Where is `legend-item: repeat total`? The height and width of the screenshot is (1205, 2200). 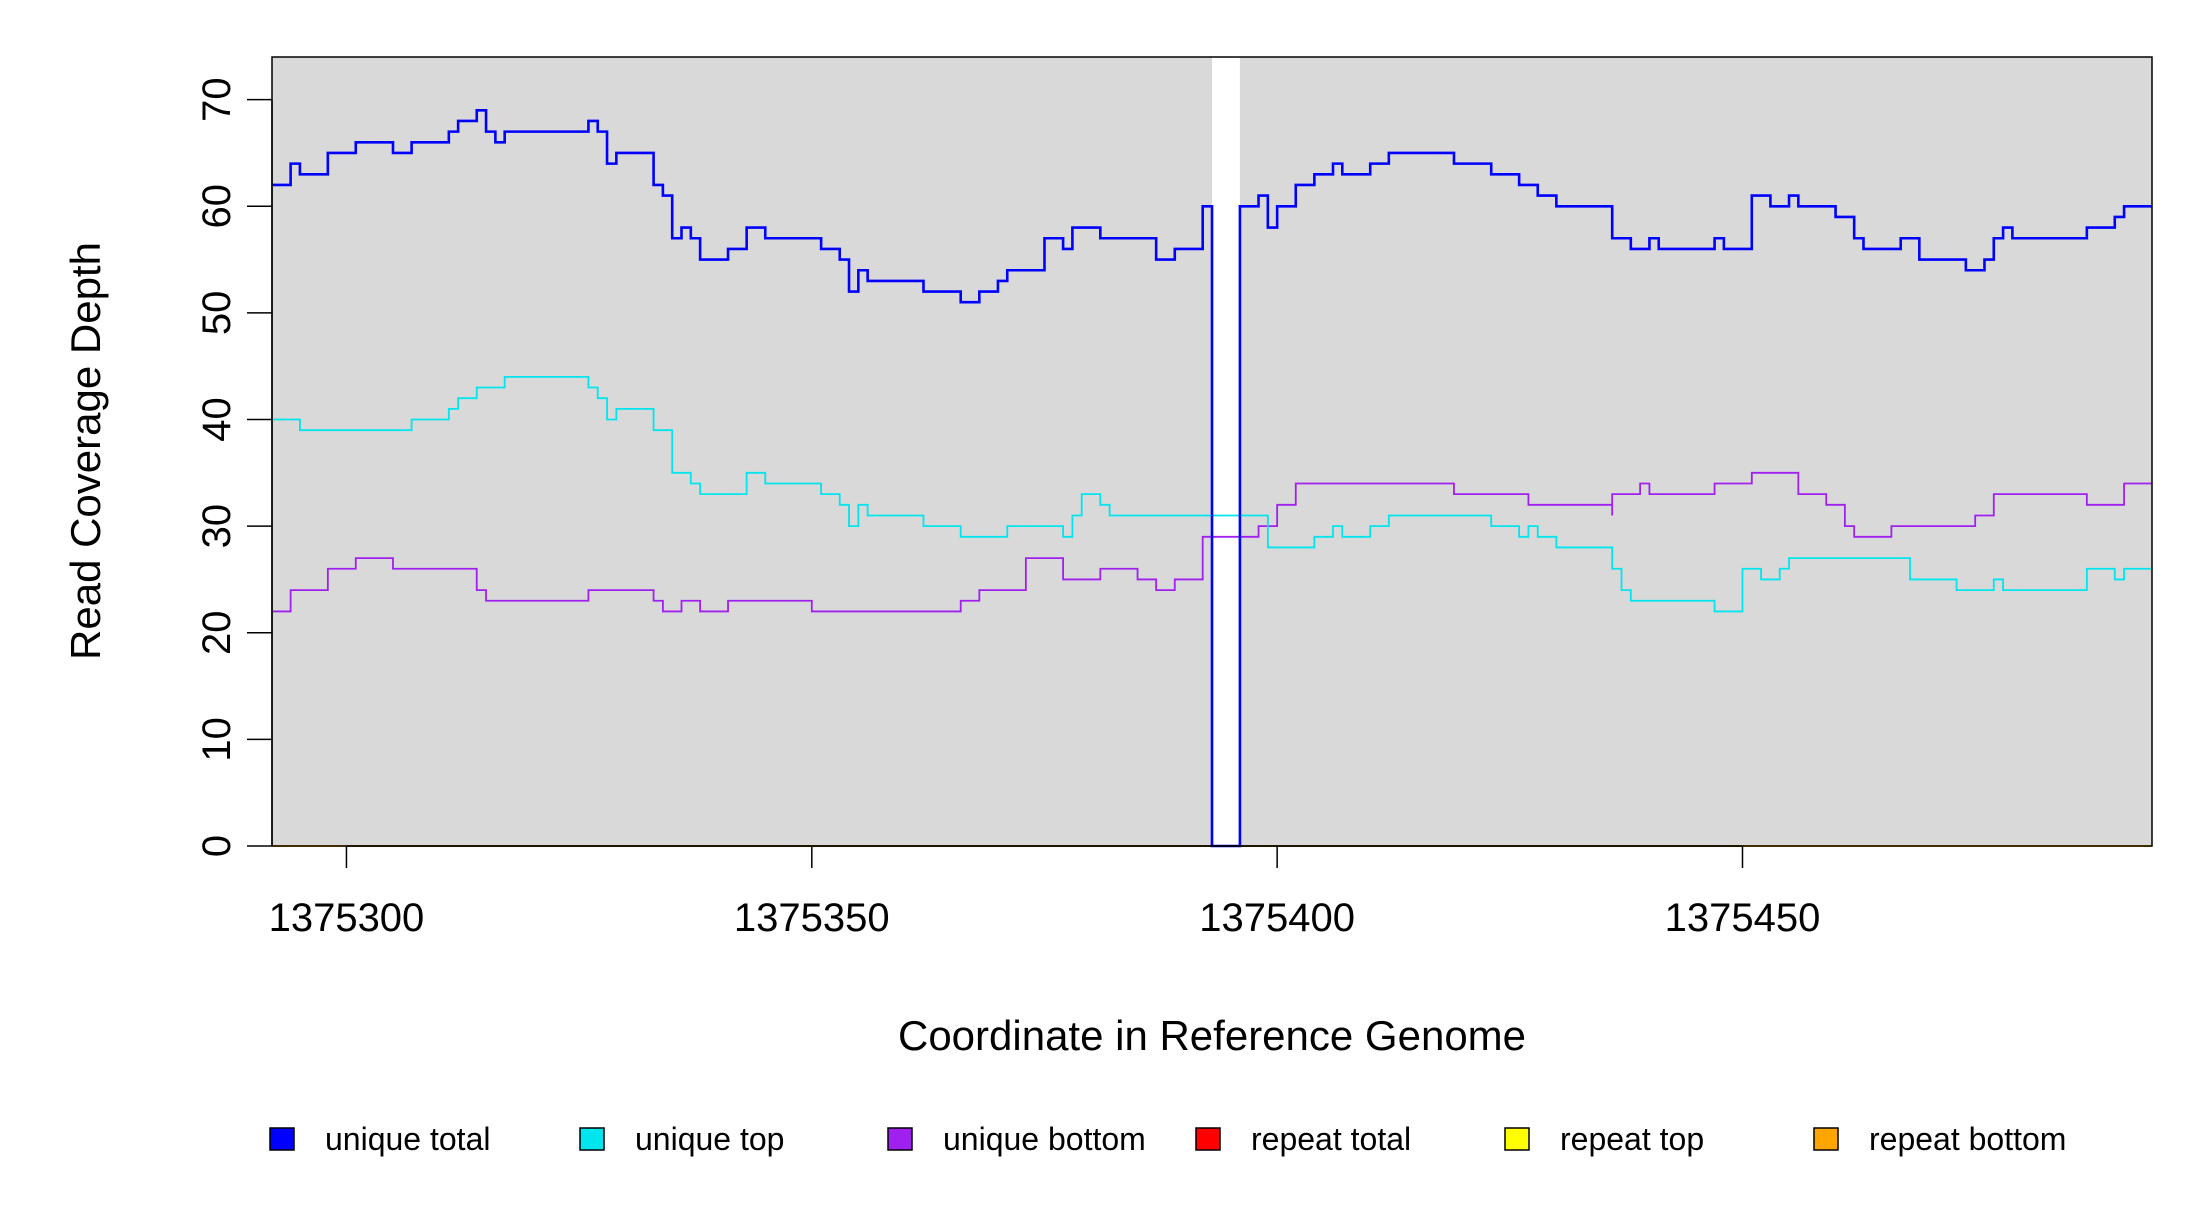 legend-item: repeat total is located at coordinates (1303, 1139).